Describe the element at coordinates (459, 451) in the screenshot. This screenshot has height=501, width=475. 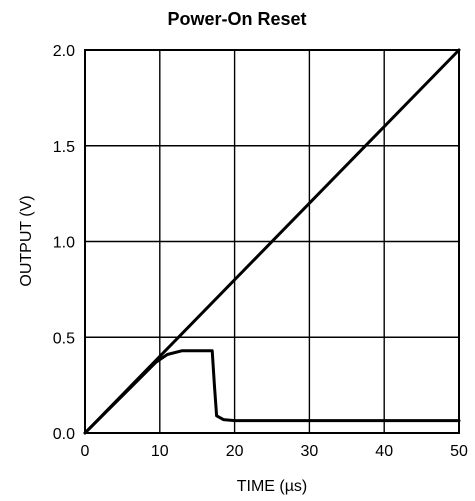
I see `x-tick-label: 50` at that location.